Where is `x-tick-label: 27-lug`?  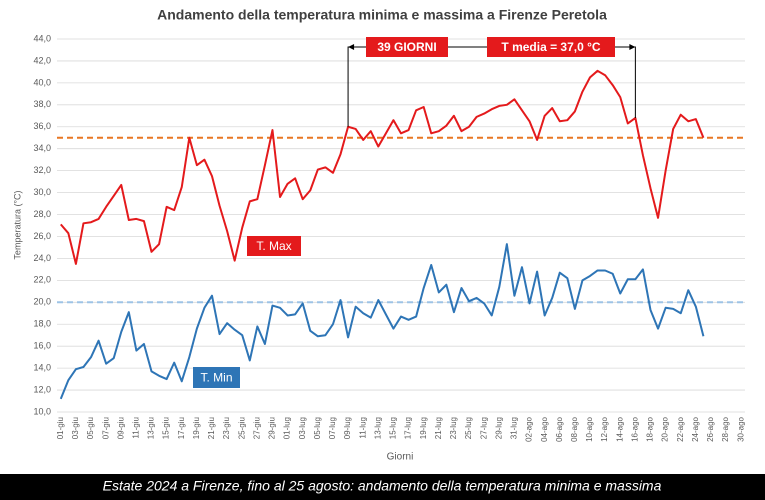 x-tick-label: 27-lug is located at coordinates (483, 428).